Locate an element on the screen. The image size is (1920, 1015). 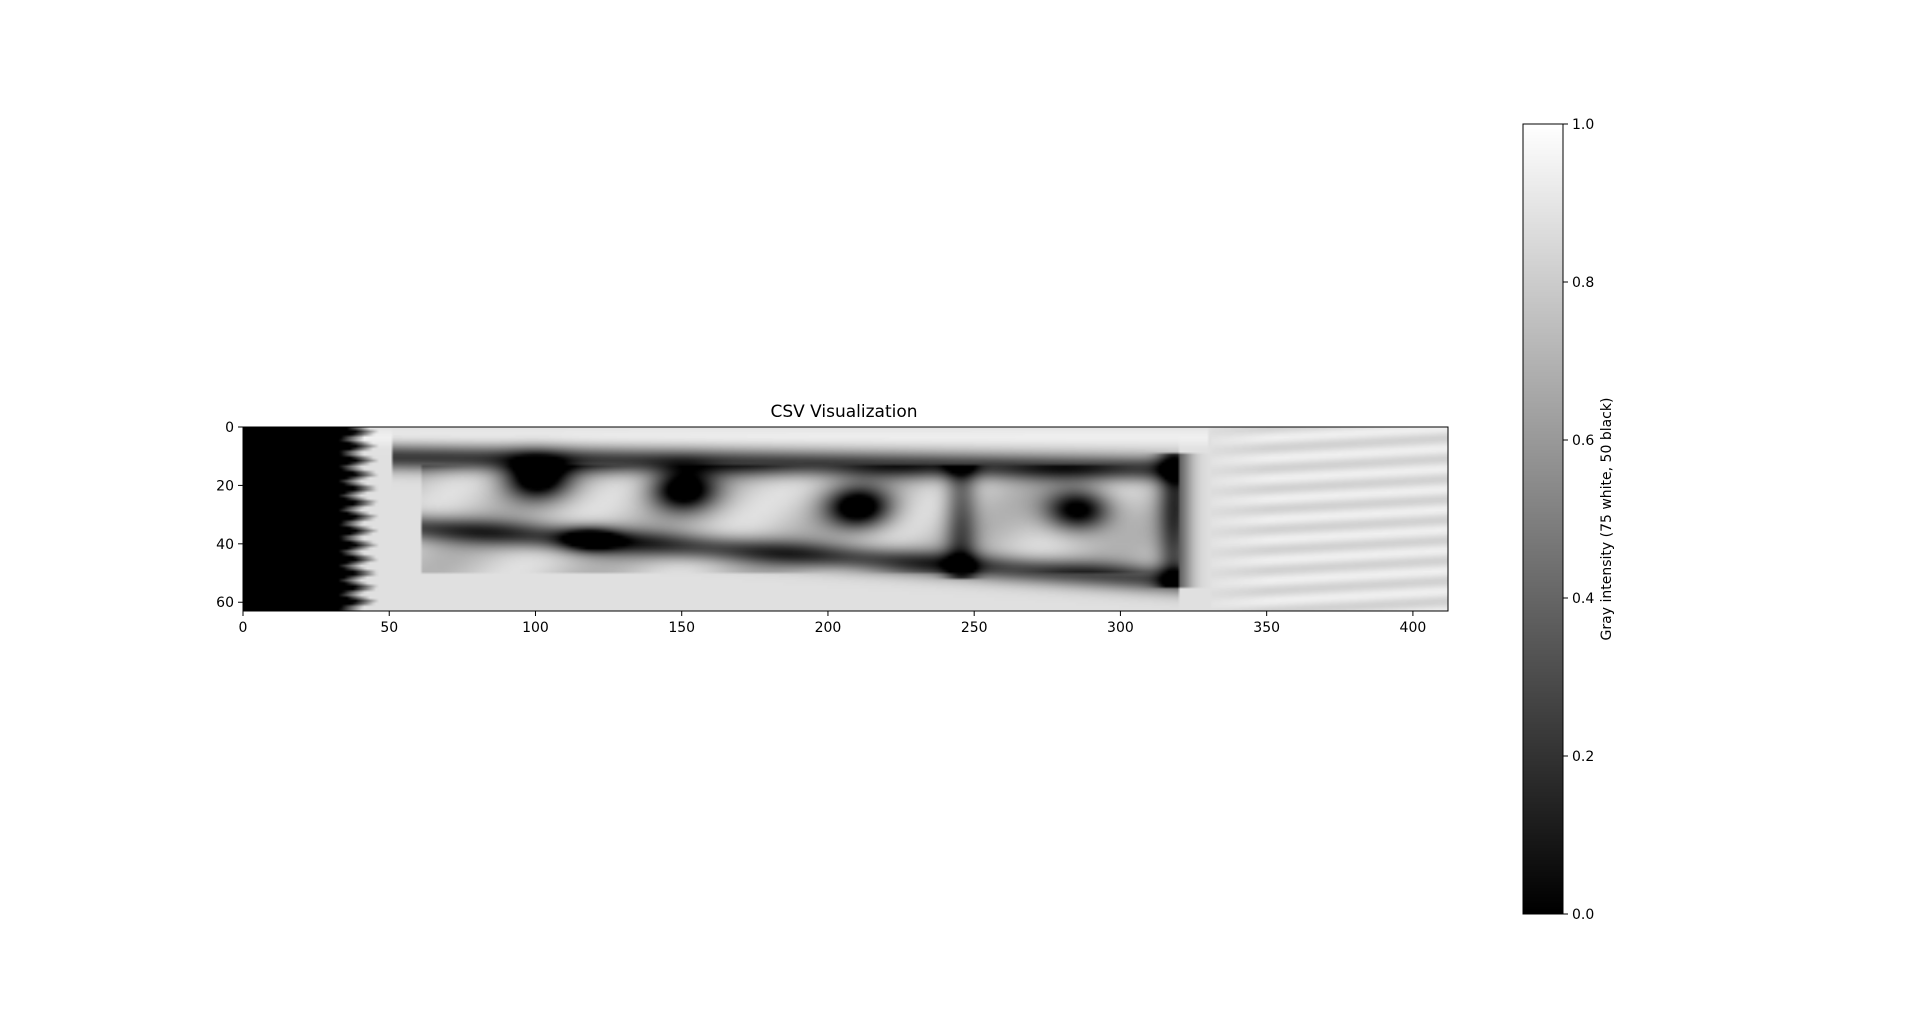
x-tick-label: 200 is located at coordinates (828, 628).